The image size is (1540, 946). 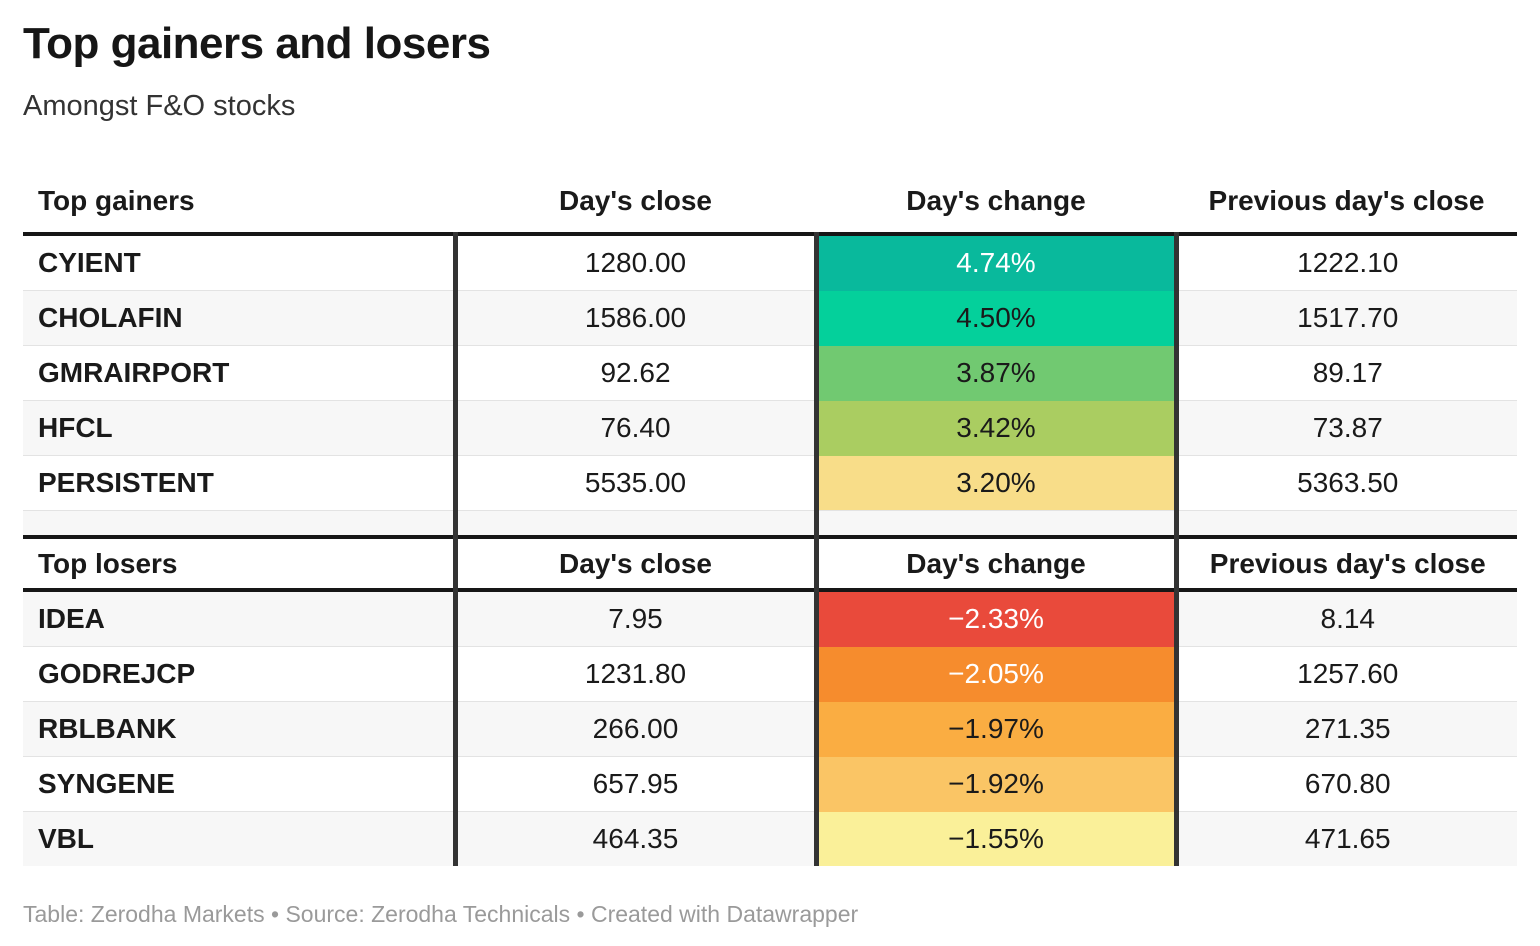 What do you see at coordinates (239, 482) in the screenshot?
I see `stock-name-cell: PERSISTENT` at bounding box center [239, 482].